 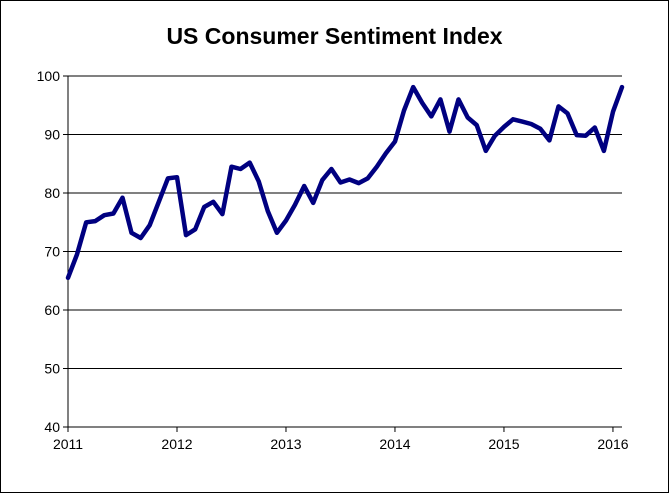 What do you see at coordinates (52, 193) in the screenshot?
I see `y-tick-label: 80` at bounding box center [52, 193].